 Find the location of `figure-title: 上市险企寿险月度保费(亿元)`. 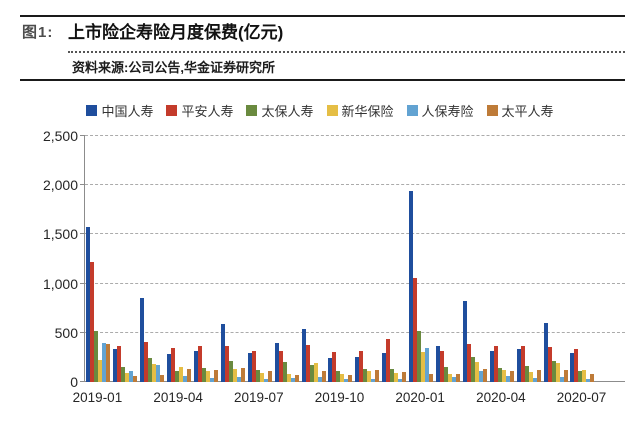

figure-title: 上市险企寿险月度保费(亿元) is located at coordinates (176, 32).